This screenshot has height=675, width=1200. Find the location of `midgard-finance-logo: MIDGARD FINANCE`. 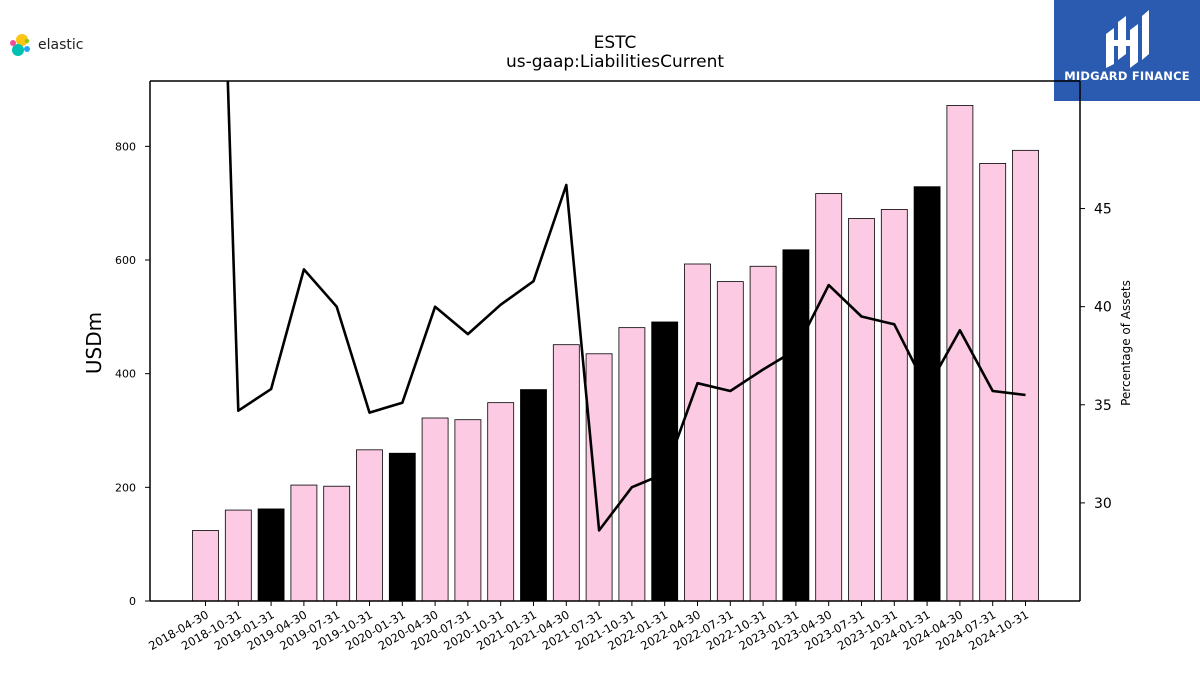

midgard-finance-logo: MIDGARD FINANCE is located at coordinates (1127, 50).